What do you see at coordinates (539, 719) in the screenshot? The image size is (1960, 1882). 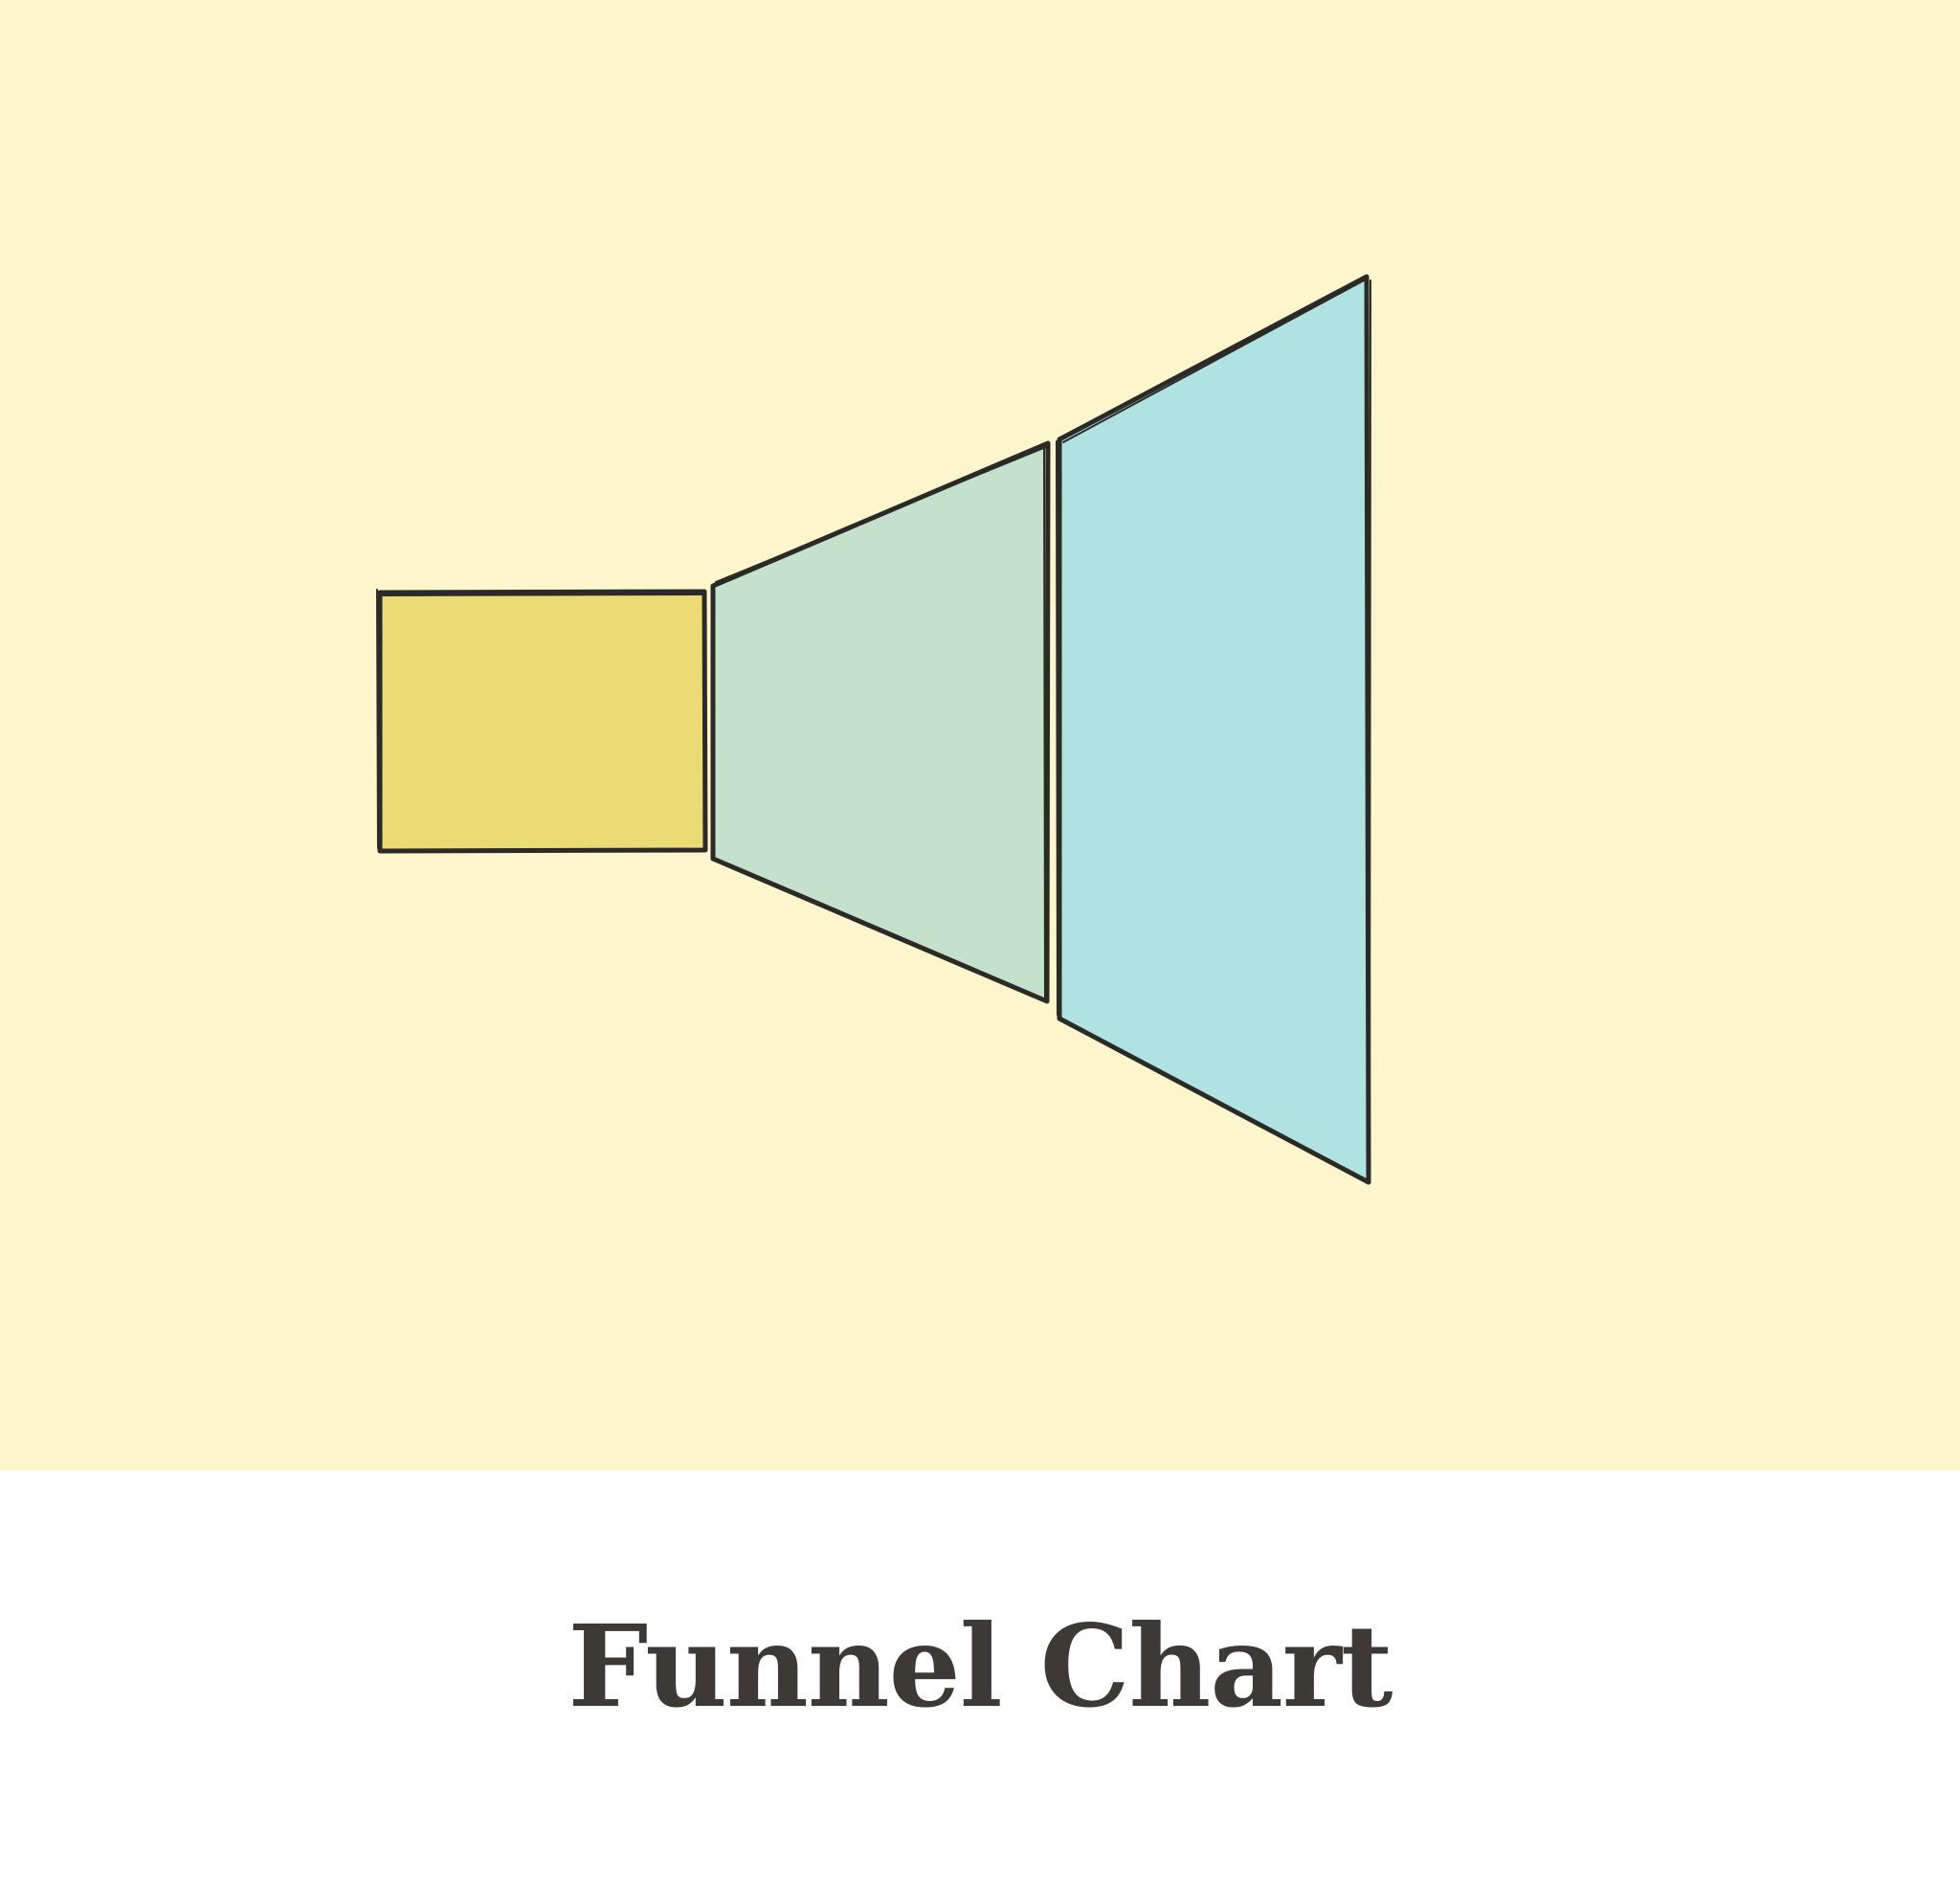 I see `funnel-stage-1-sketch-line` at bounding box center [539, 719].